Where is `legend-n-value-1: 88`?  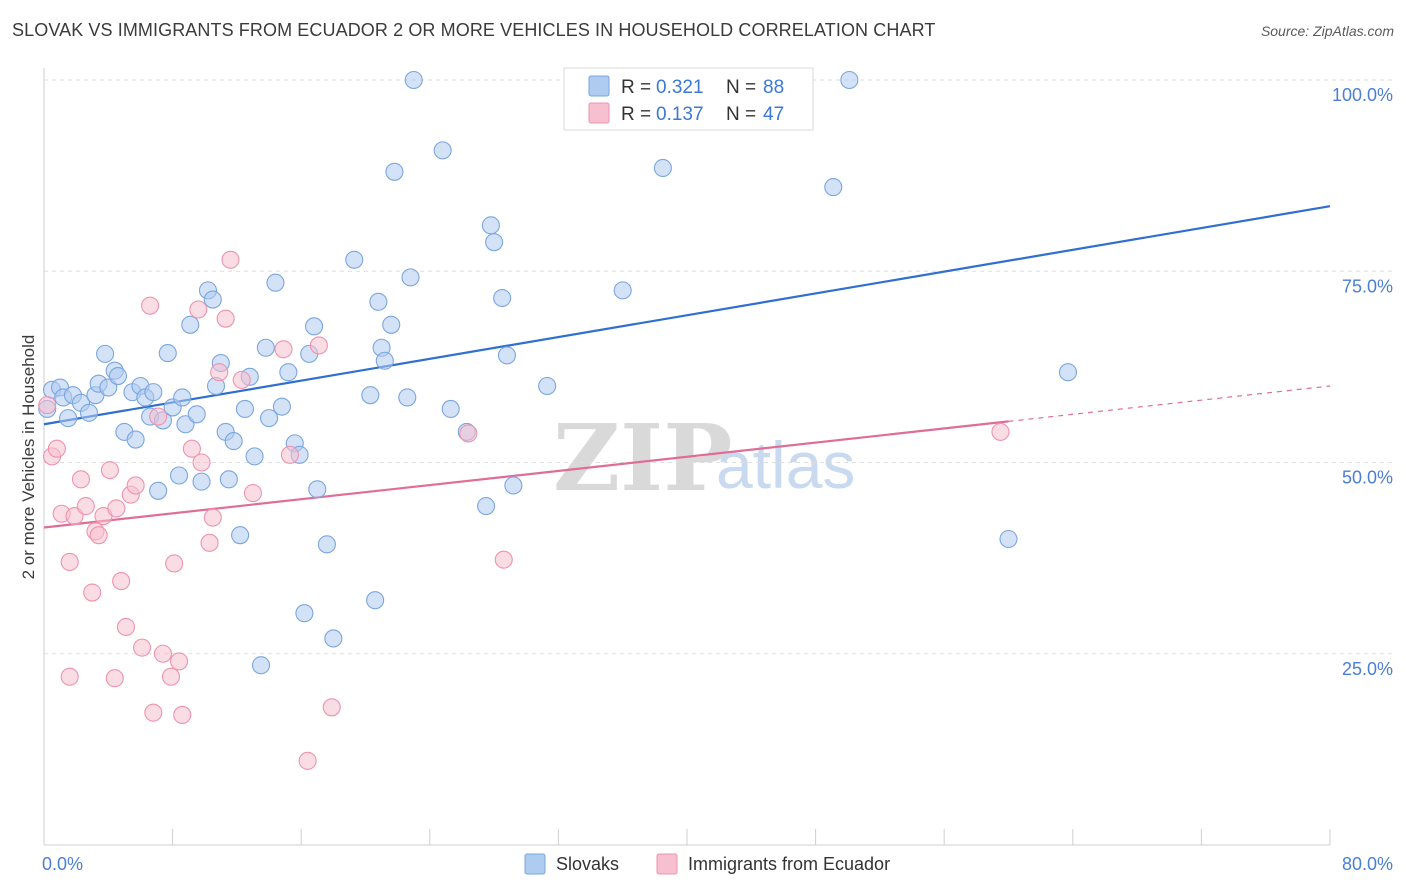
legend-n-value-1: 88 is located at coordinates (773, 87).